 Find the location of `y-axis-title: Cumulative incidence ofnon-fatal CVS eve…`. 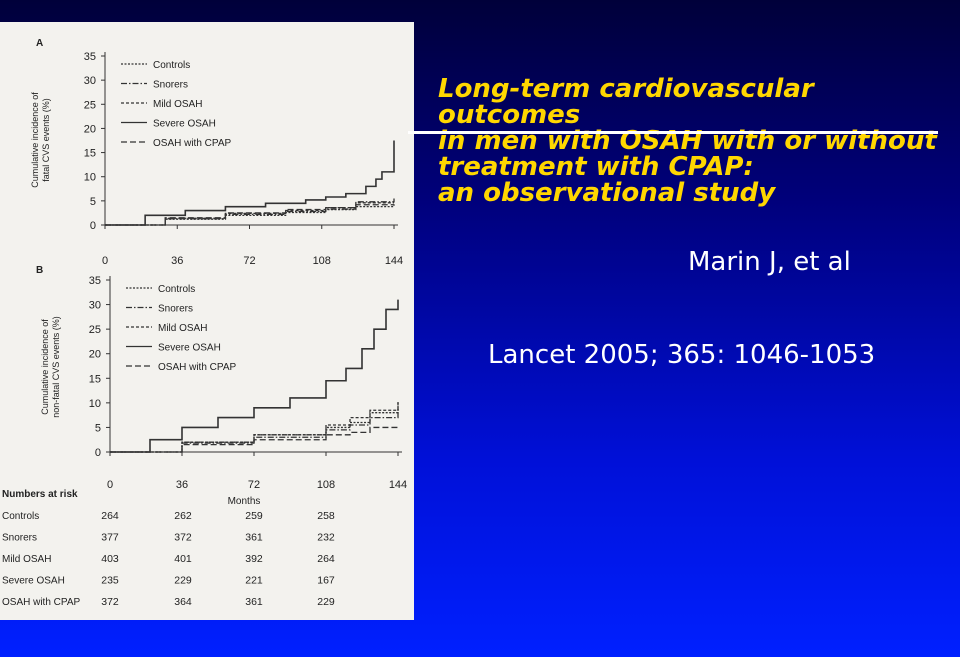

y-axis-title: Cumulative incidence ofnon-fatal CVS eve… is located at coordinates (50, 367).